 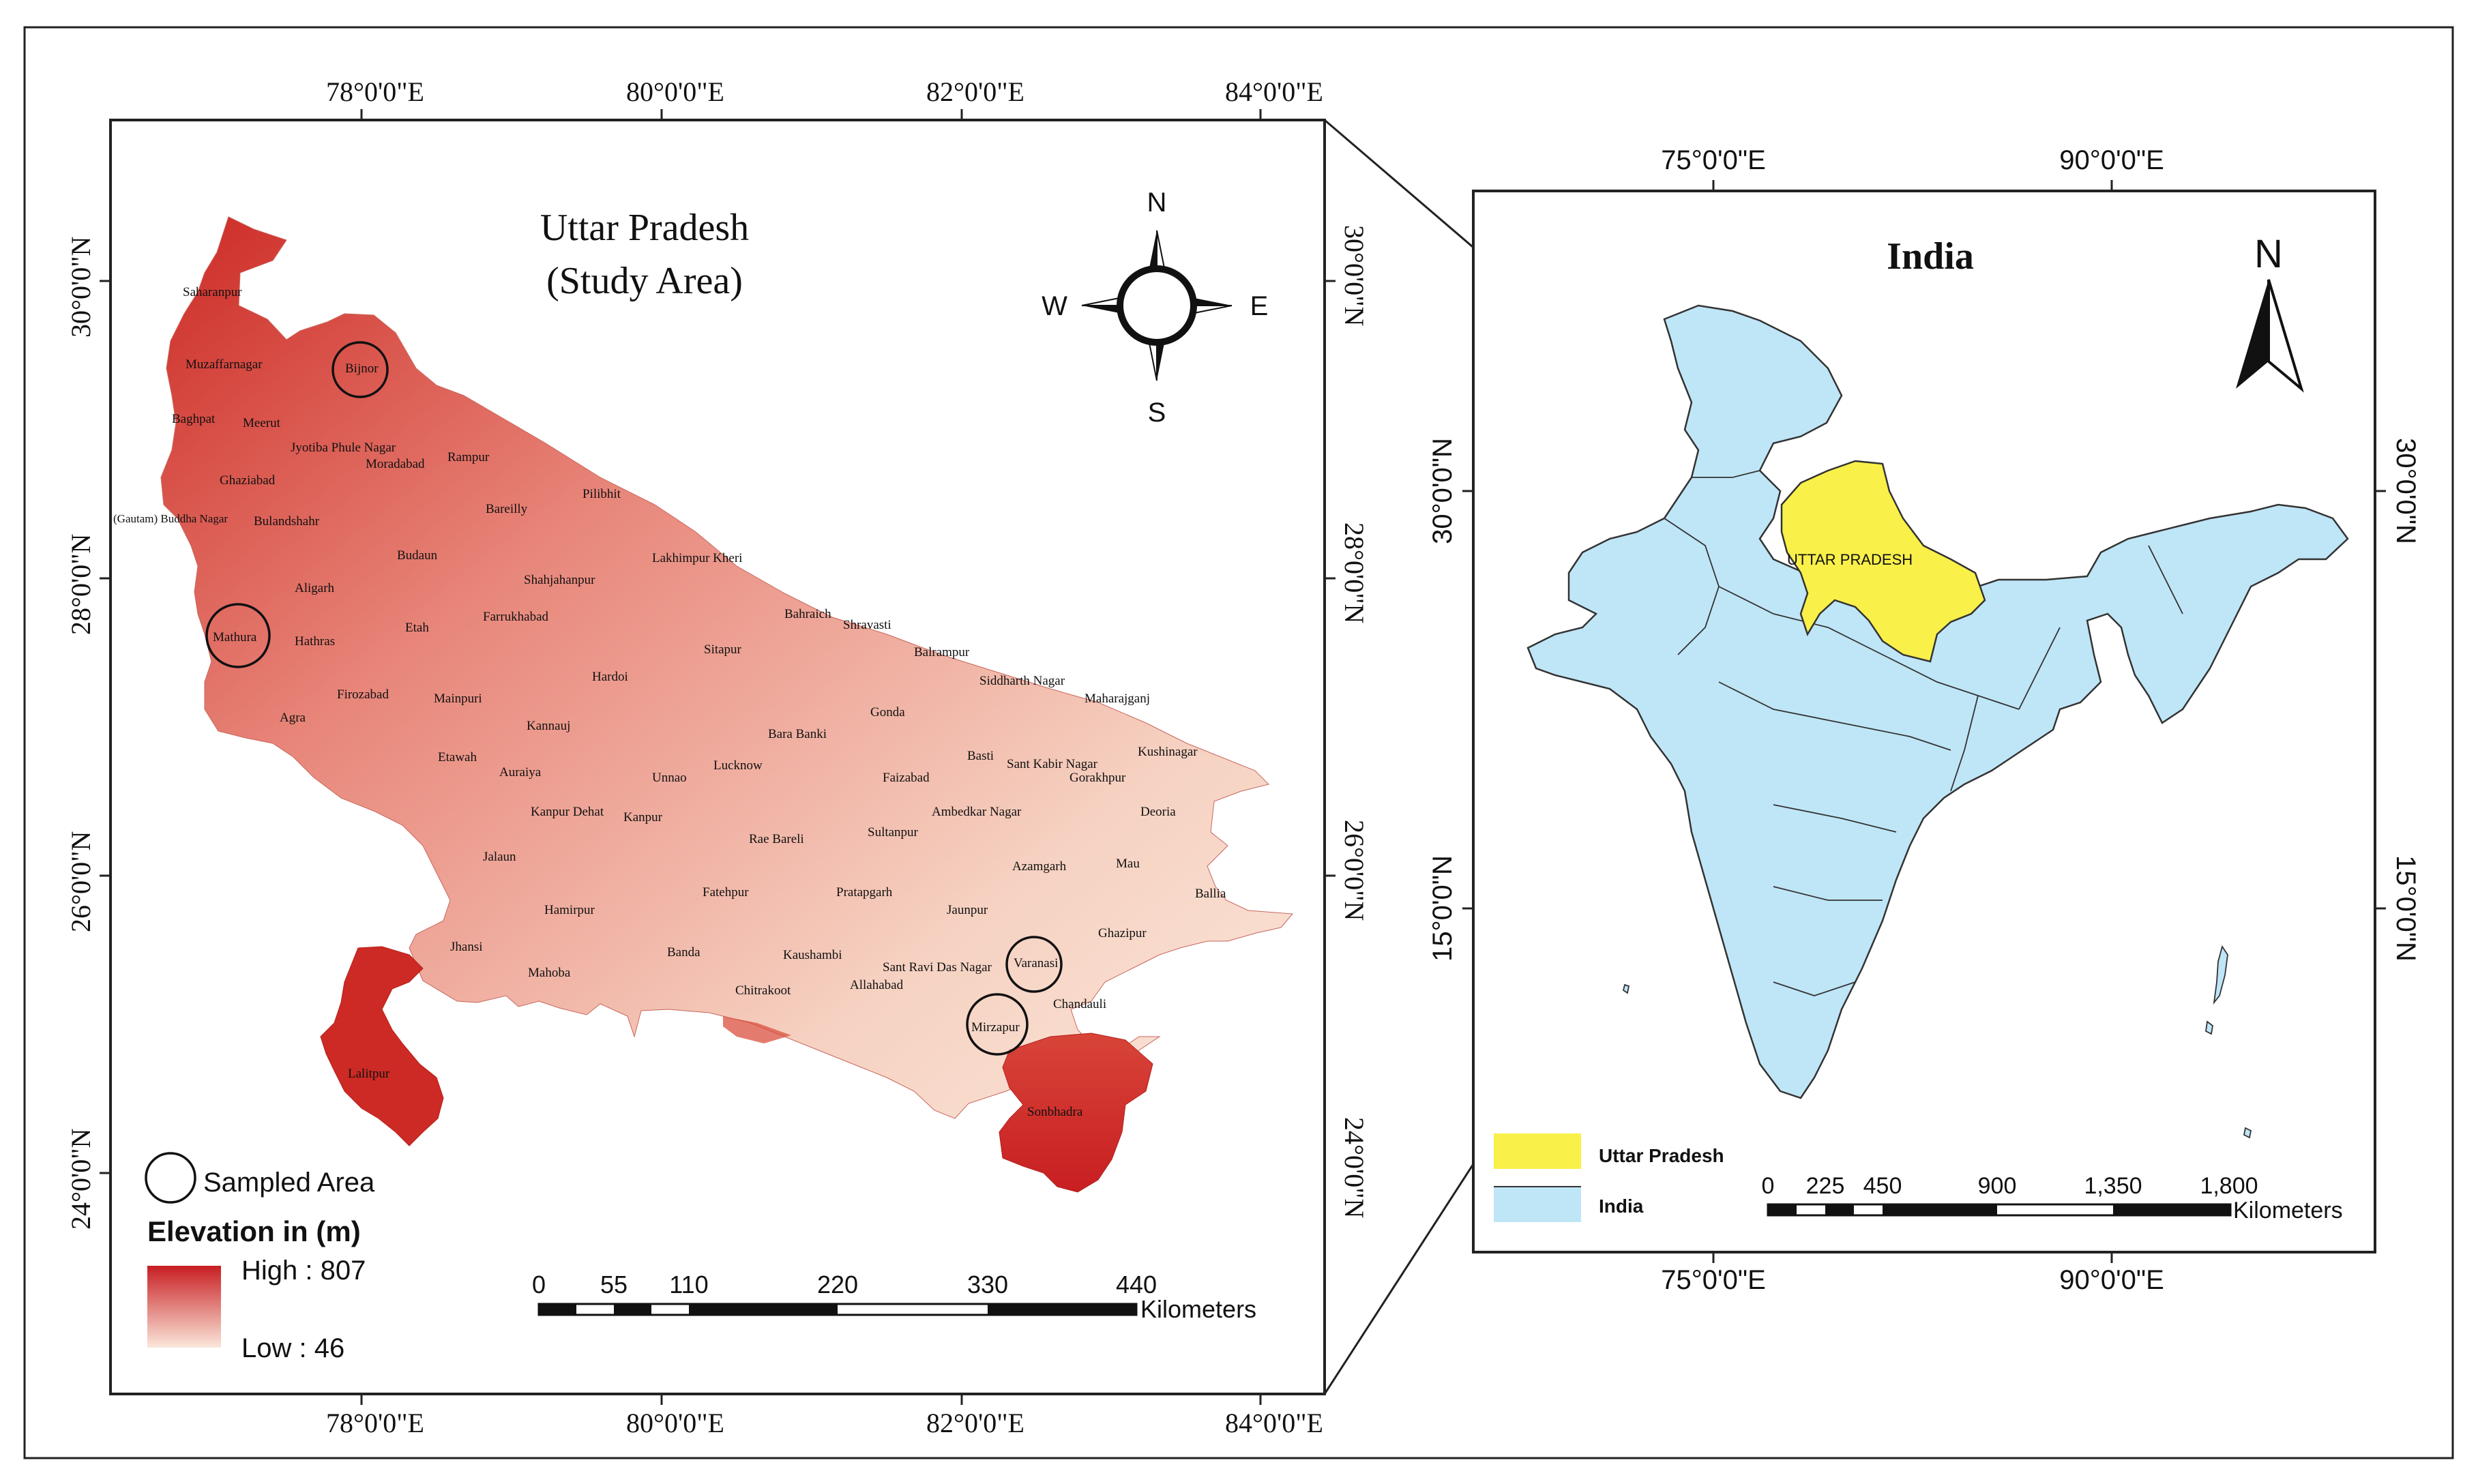 What do you see at coordinates (1157, 203) in the screenshot?
I see `compass-n-label: N` at bounding box center [1157, 203].